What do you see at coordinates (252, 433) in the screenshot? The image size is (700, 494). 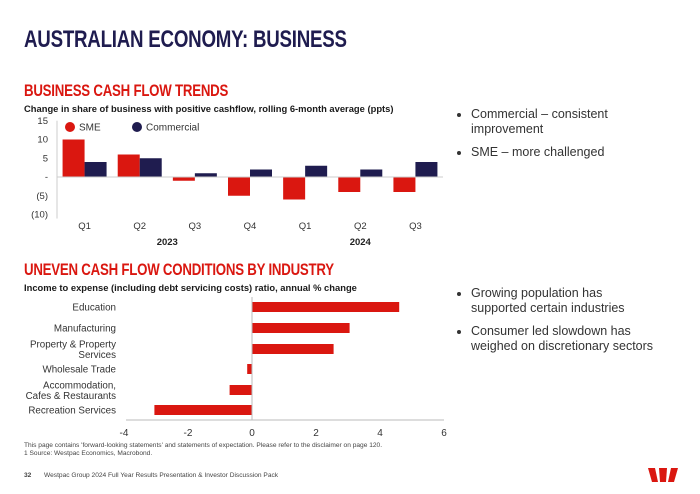 I see `x-tick-label: 0` at bounding box center [252, 433].